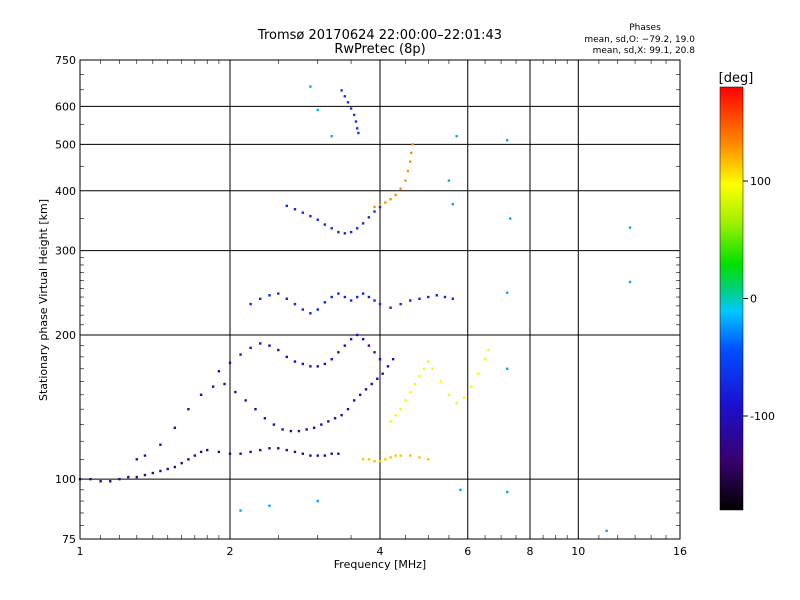 This screenshot has height=600, width=800. I want to click on x-tick-label: 1, so click(80, 551).